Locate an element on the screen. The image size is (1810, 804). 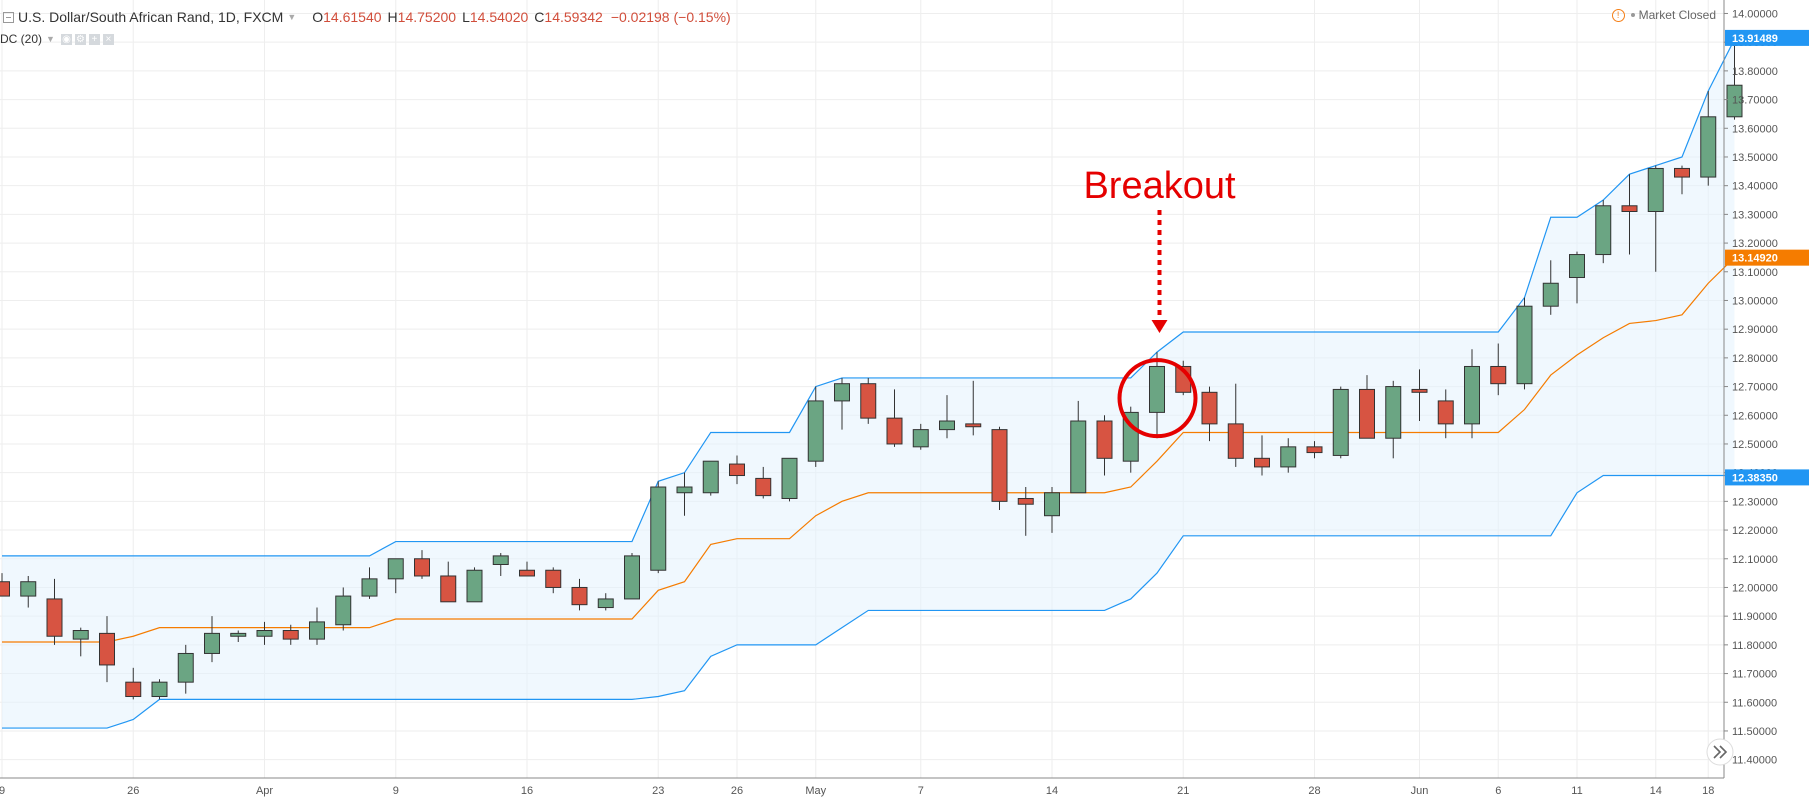
price-tick-label: 13.20000 is located at coordinates (1755, 244).